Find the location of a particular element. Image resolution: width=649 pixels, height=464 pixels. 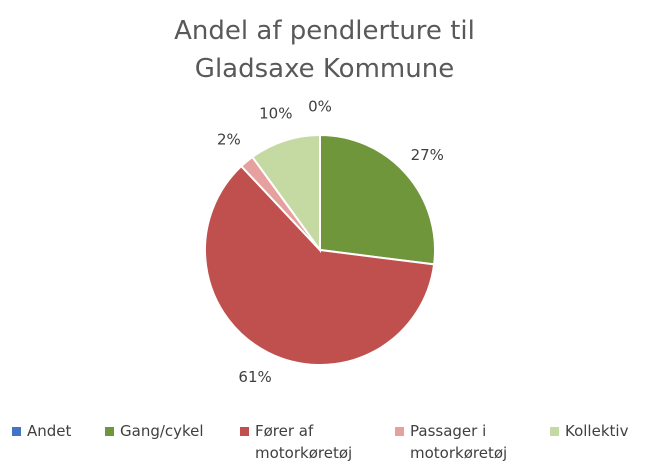

legend-label: Gang/cykel is located at coordinates (162, 431).